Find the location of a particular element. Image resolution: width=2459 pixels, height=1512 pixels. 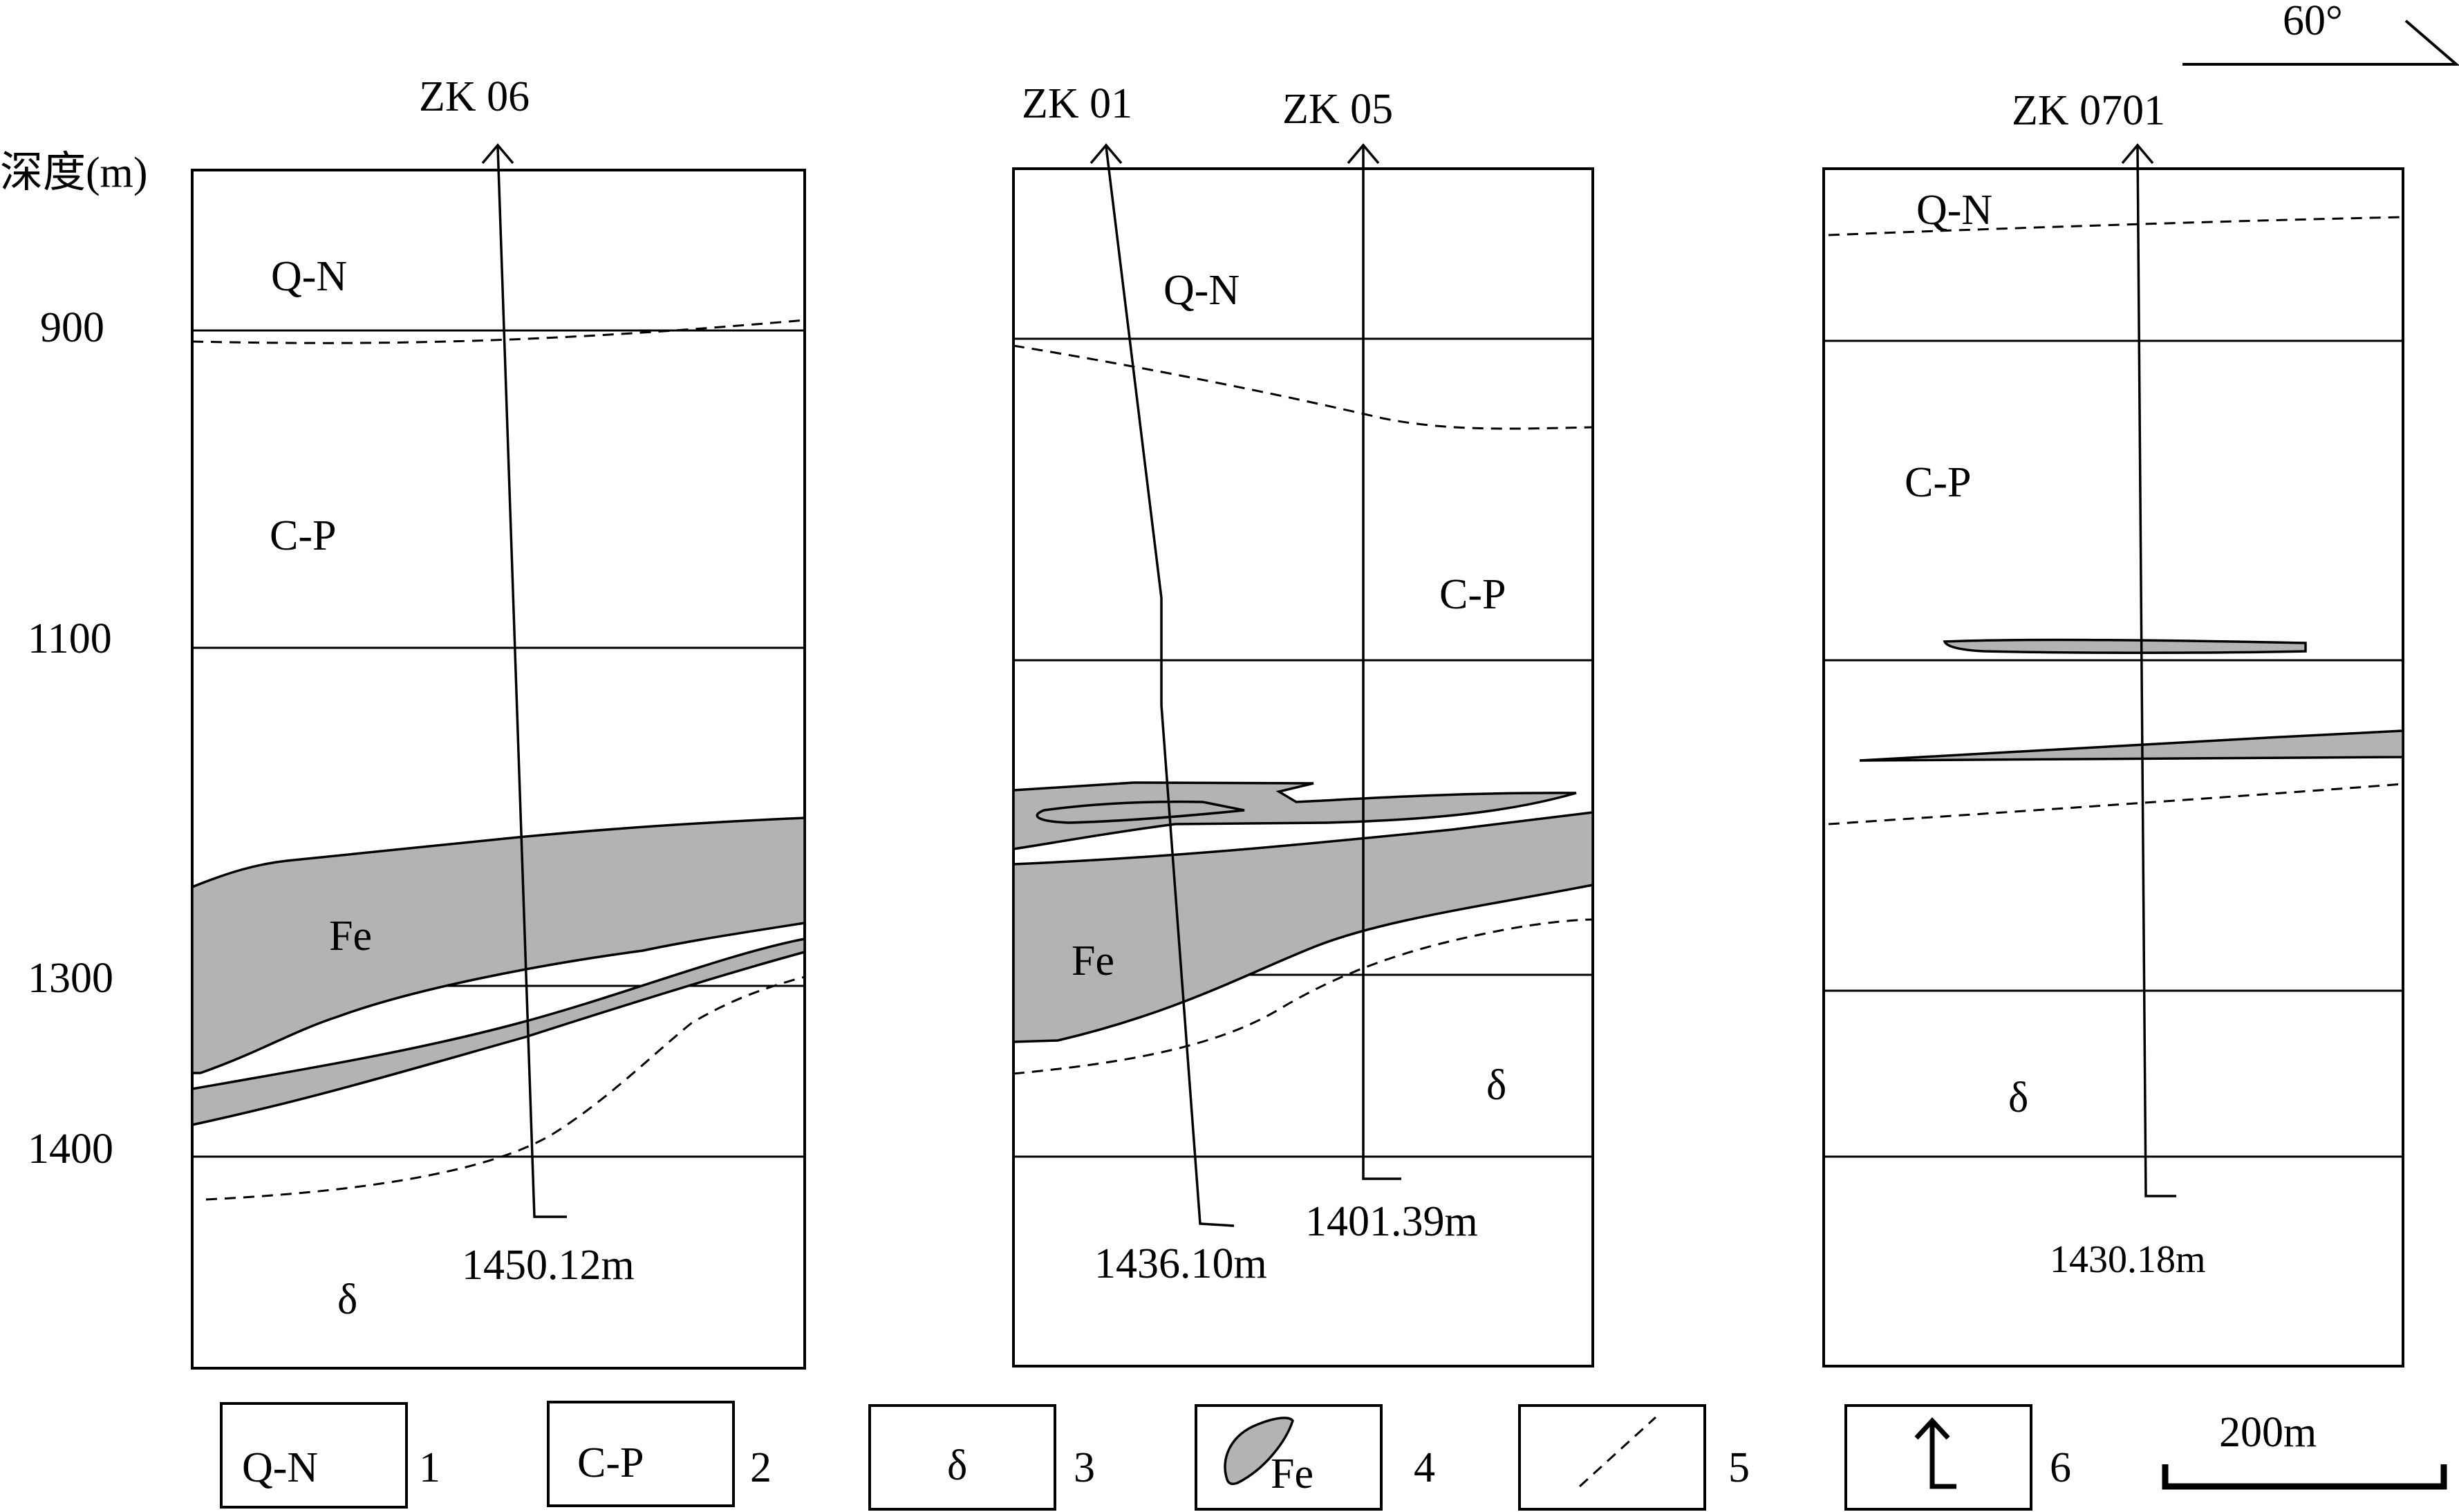

hole-final-depth-zk01: 1436.10m is located at coordinates (1180, 1263).